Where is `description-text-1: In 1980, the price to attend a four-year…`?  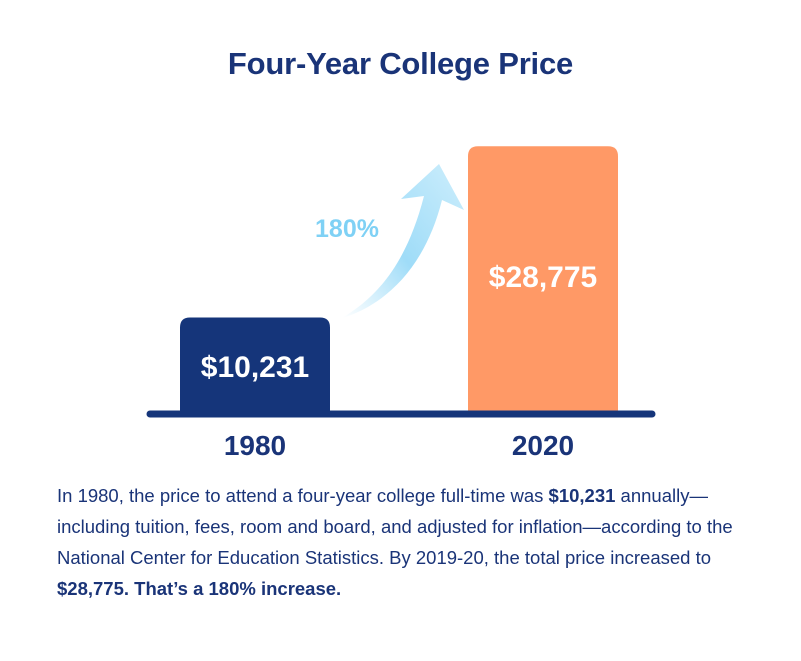
description-text-1: In 1980, the price to attend a four-year… is located at coordinates (303, 495).